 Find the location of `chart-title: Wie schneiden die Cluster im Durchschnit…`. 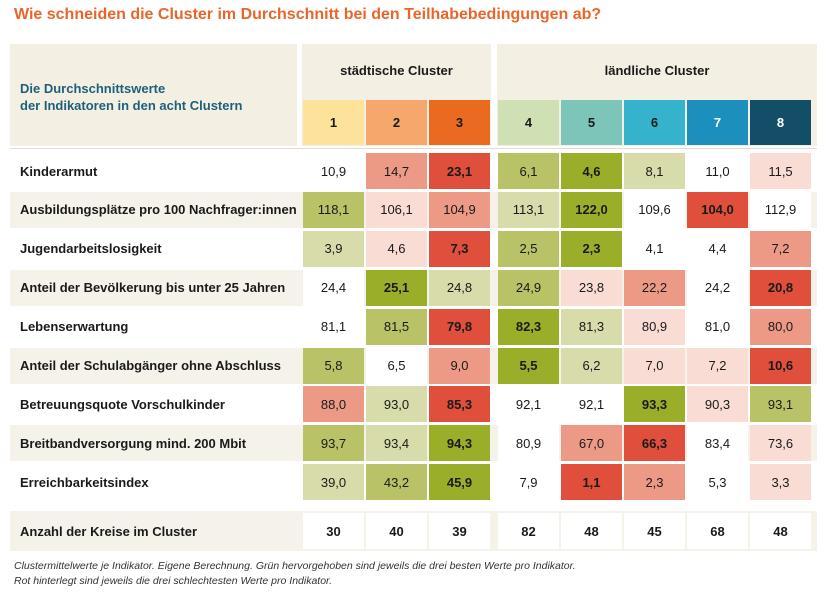

chart-title: Wie schneiden die Cluster im Durchschnit… is located at coordinates (308, 14).